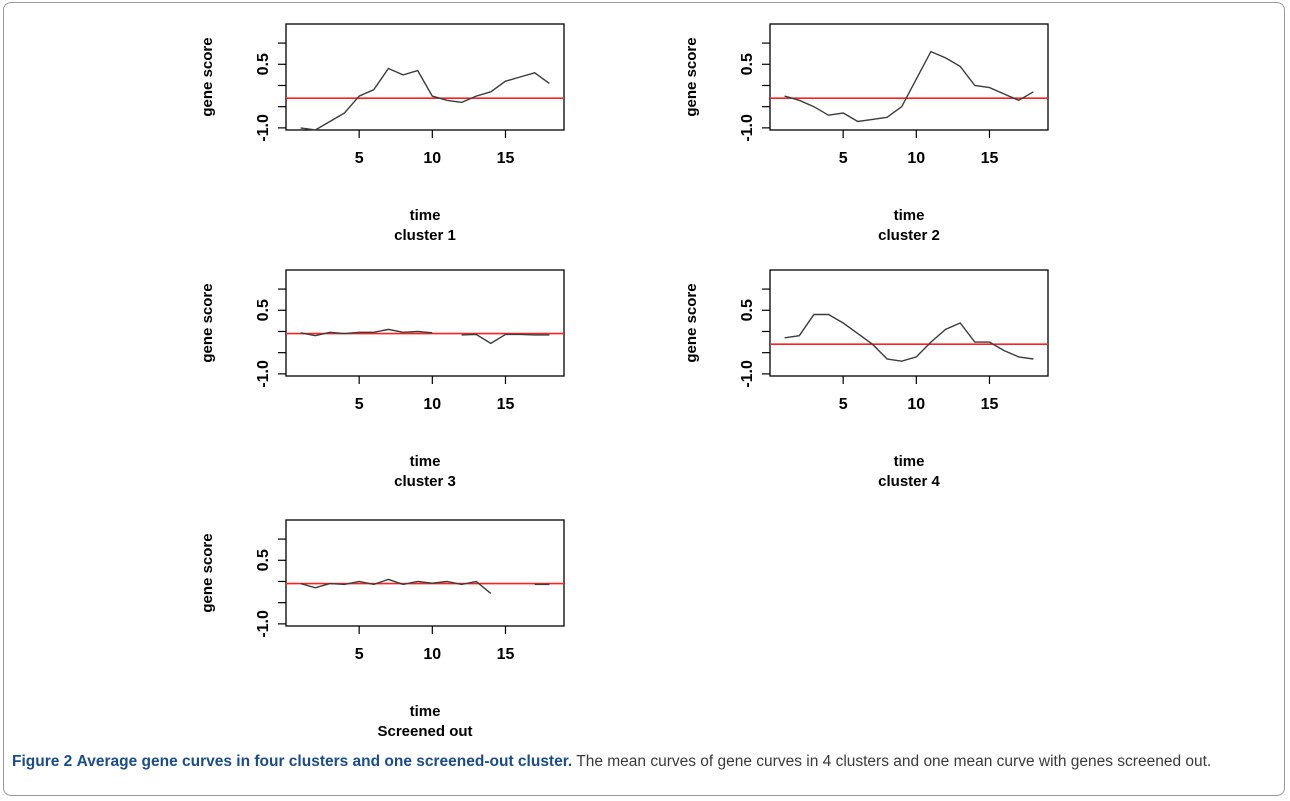 This screenshot has height=801, width=1290. I want to click on panel-title: cluster 3, so click(425, 481).